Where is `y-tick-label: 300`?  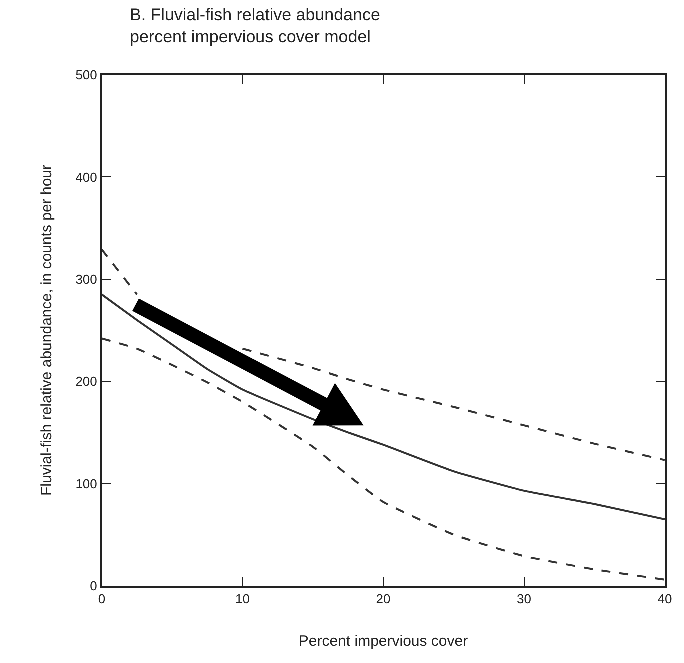 y-tick-label: 300 is located at coordinates (87, 279).